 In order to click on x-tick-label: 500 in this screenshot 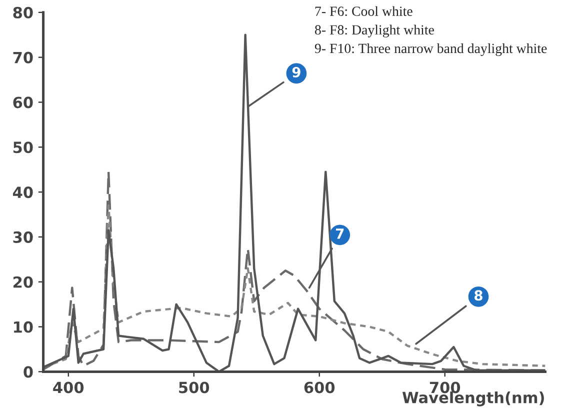, I will do `click(194, 388)`.